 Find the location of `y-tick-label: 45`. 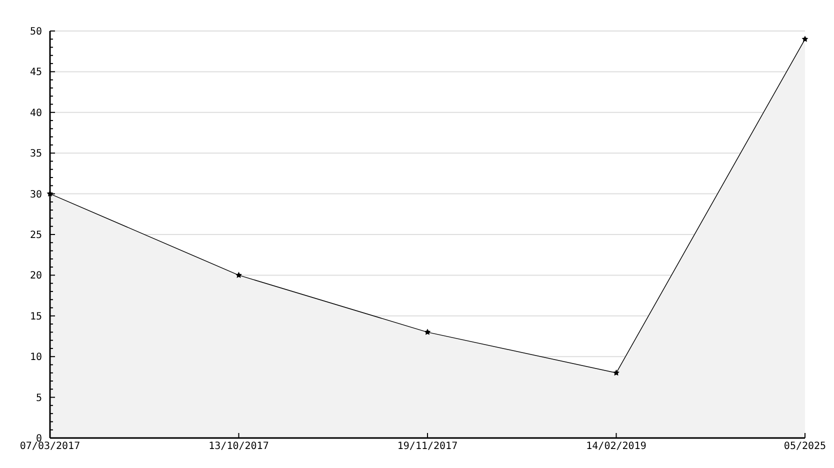

y-tick-label: 45 is located at coordinates (36, 72).